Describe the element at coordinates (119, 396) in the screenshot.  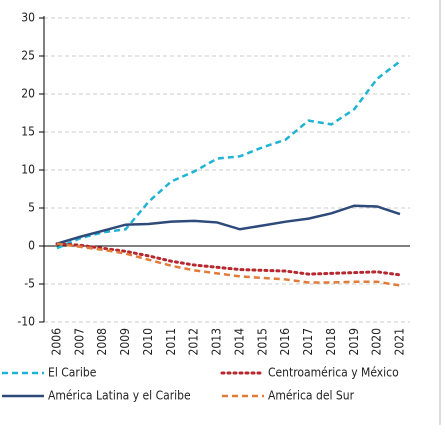
I see `legend-label: América Latina y el Caribe` at that location.